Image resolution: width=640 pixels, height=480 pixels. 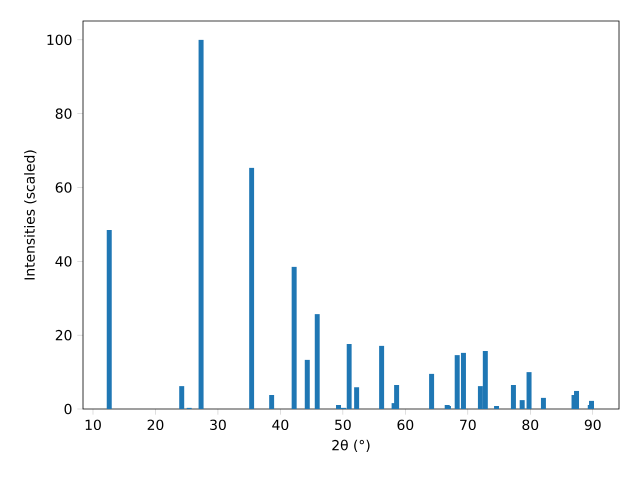 I want to click on x-axis-title: 2θ (°), so click(x=351, y=446).